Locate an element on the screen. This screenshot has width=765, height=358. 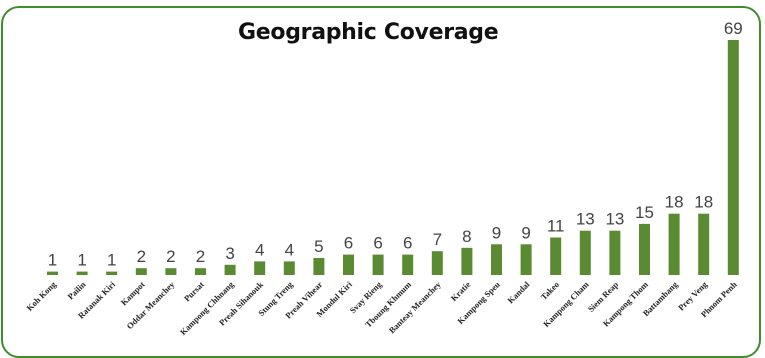
bar-tboung-khmum is located at coordinates (408, 264).